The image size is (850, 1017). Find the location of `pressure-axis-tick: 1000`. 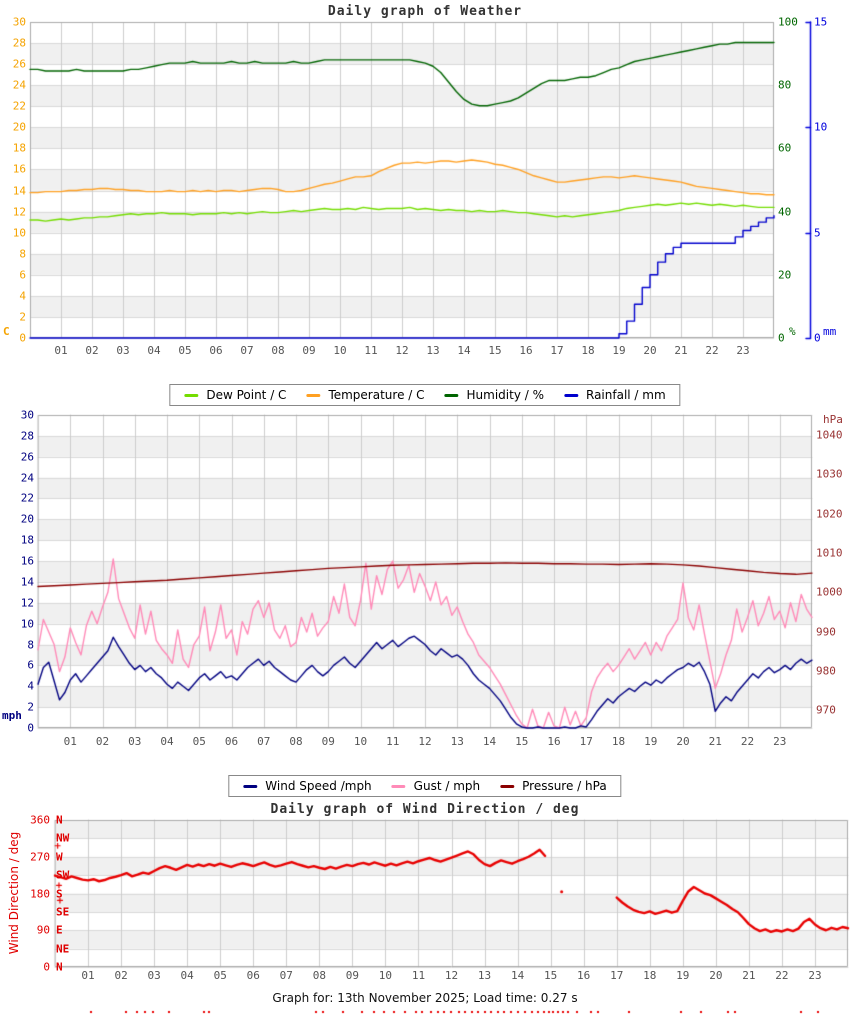

pressure-axis-tick: 1000 is located at coordinates (829, 592).